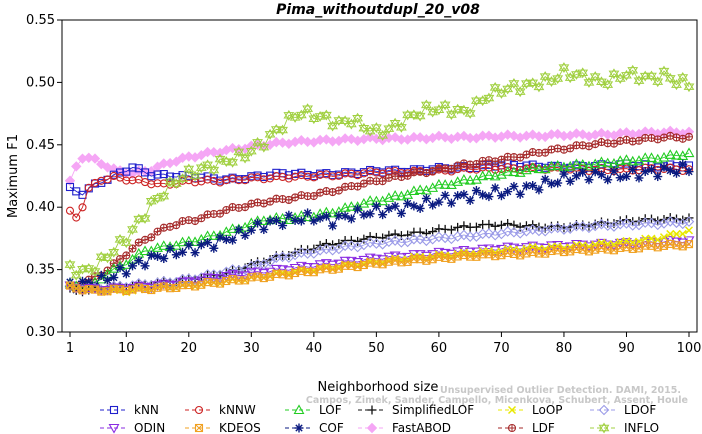  What do you see at coordinates (146, 410) in the screenshot?
I see `legend-label-knn: kNN` at bounding box center [146, 410].